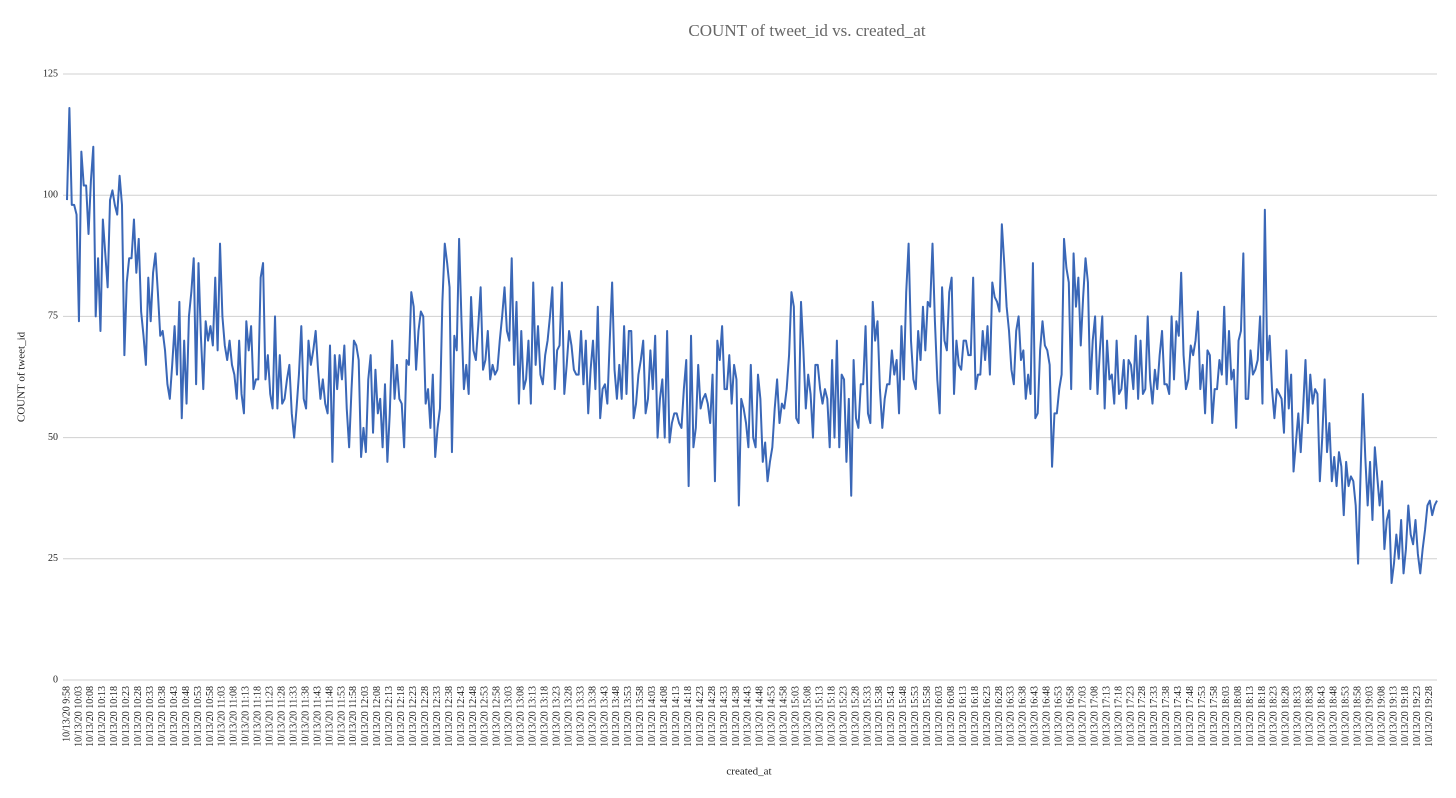  What do you see at coordinates (748, 772) in the screenshot?
I see `x-axis-label: created_at` at bounding box center [748, 772].